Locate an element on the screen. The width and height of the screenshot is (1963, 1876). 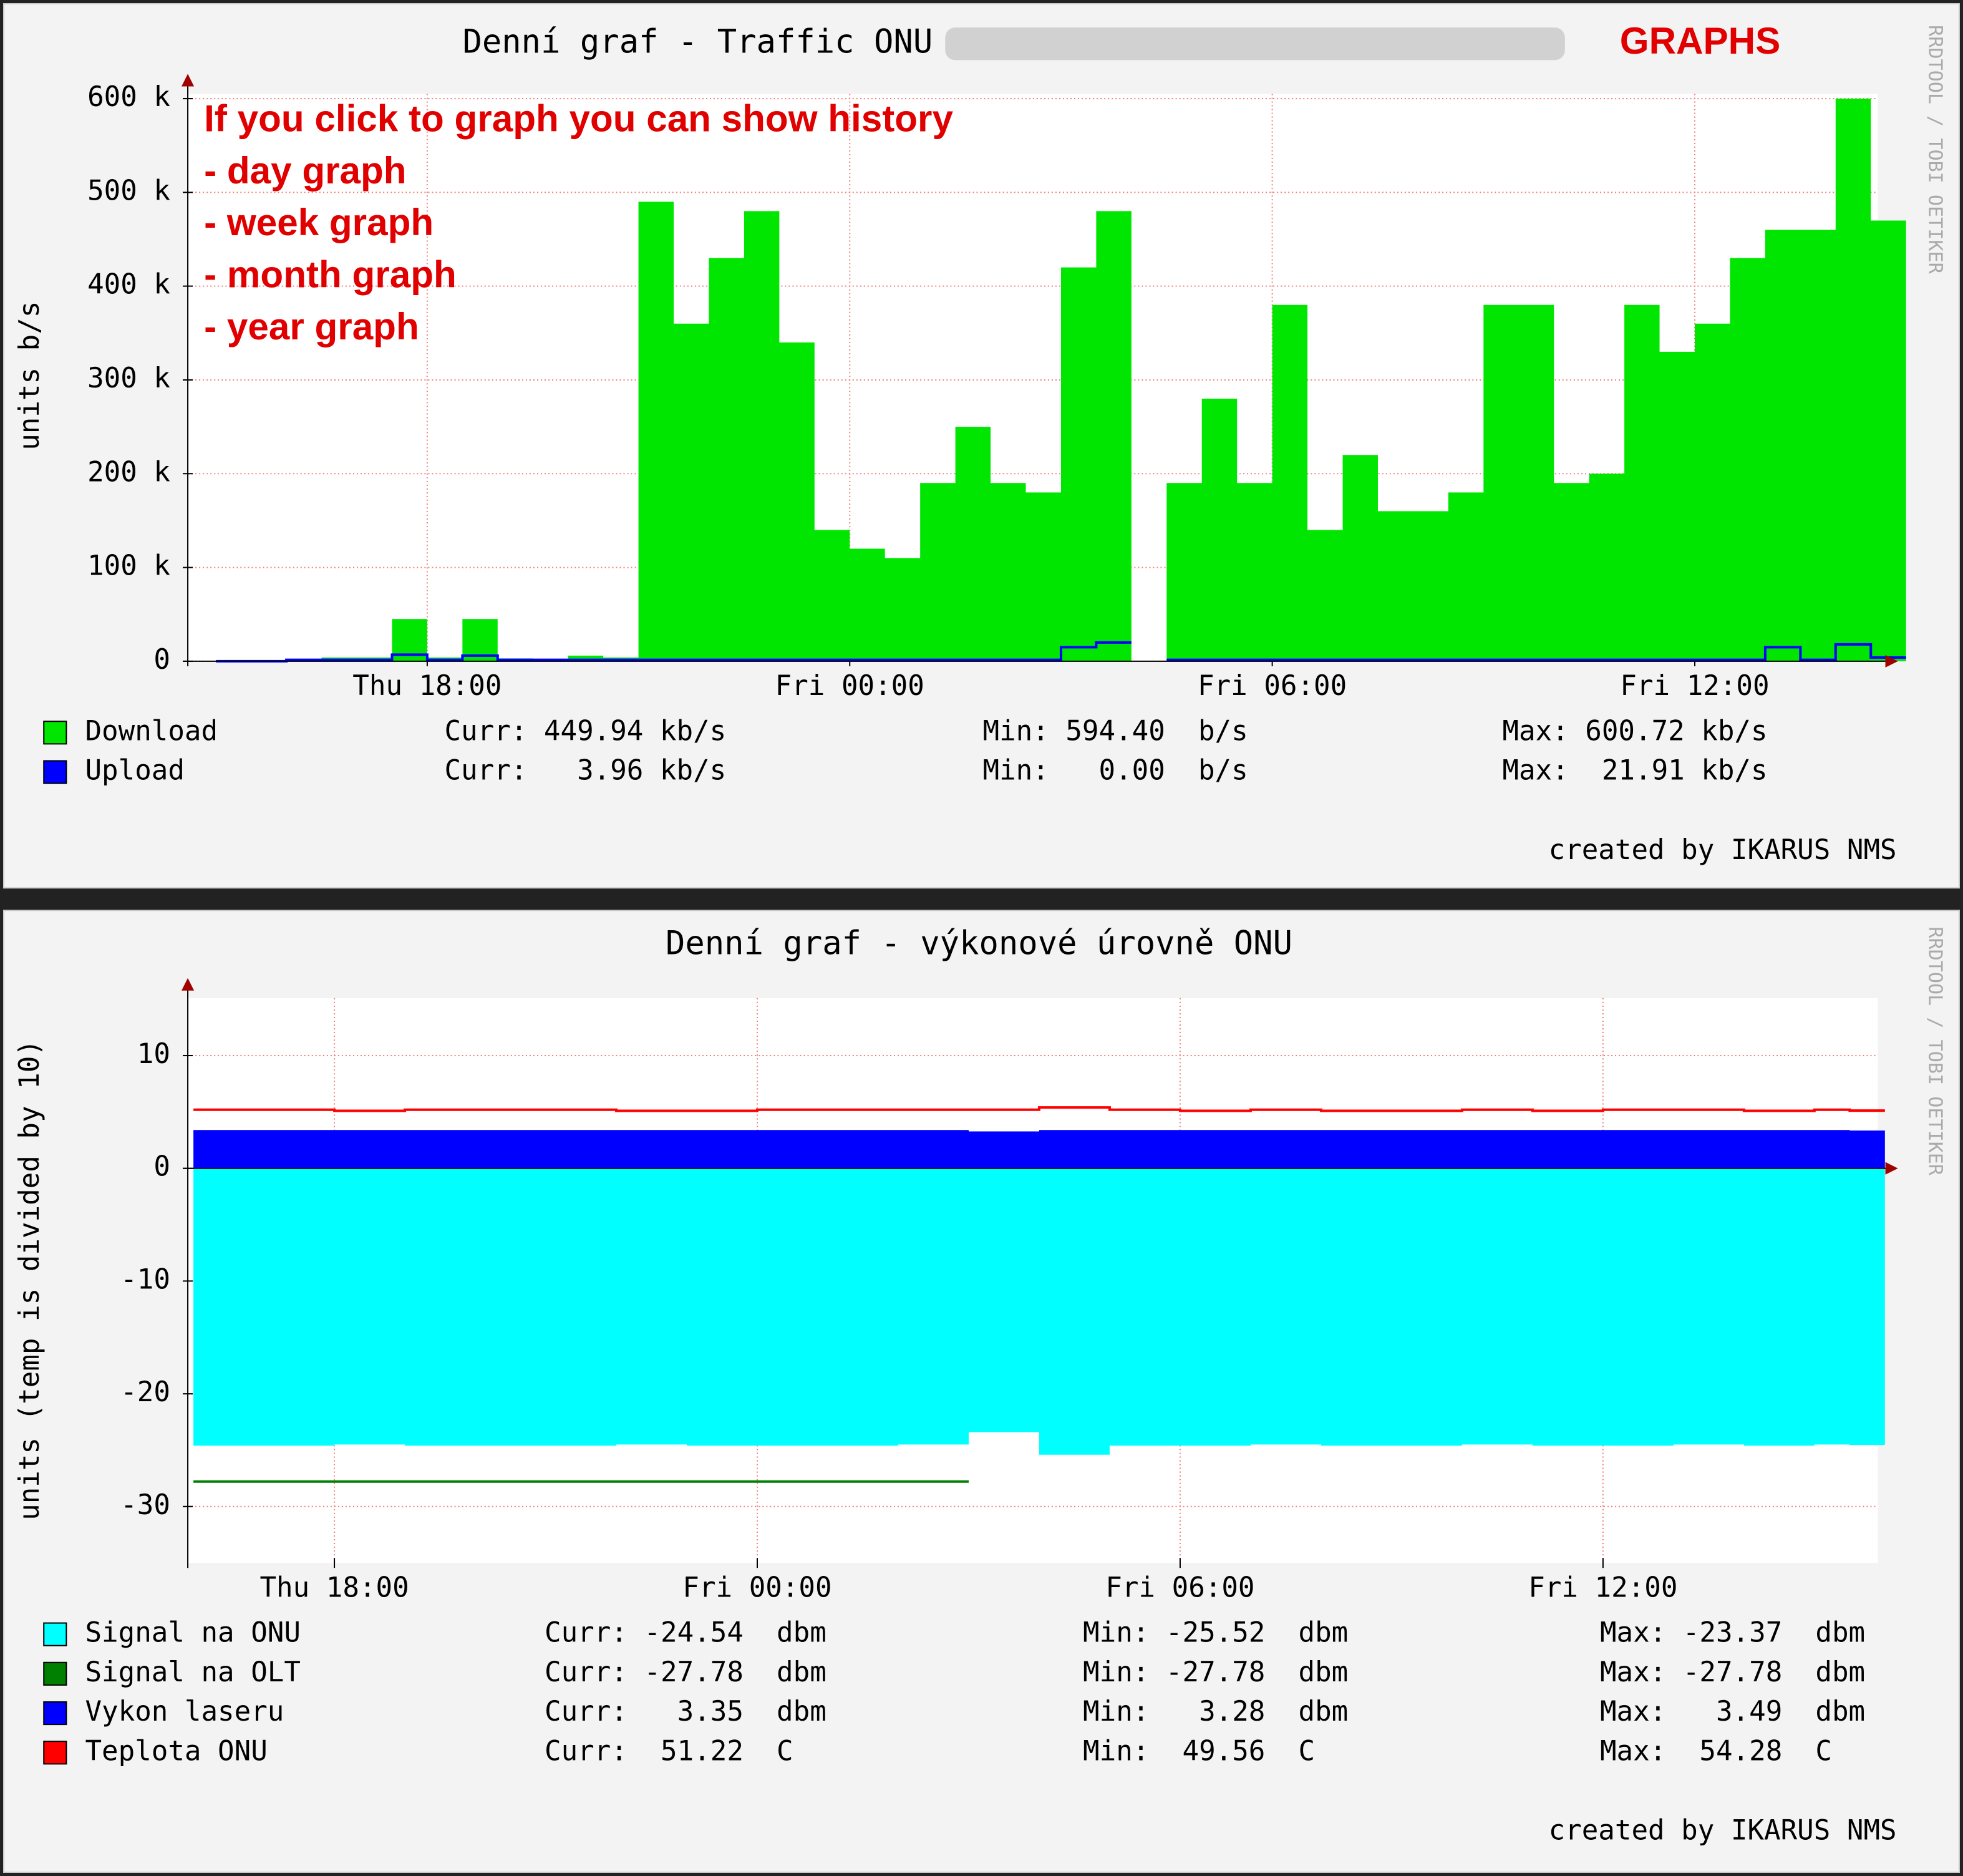
legend-stat: Max: 21.91 kb/s is located at coordinates (1634, 771).